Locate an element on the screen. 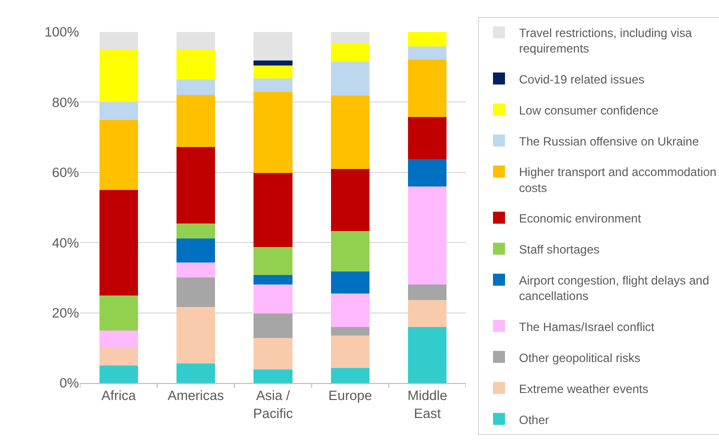  y-tick-label: 100% is located at coordinates (61, 32).